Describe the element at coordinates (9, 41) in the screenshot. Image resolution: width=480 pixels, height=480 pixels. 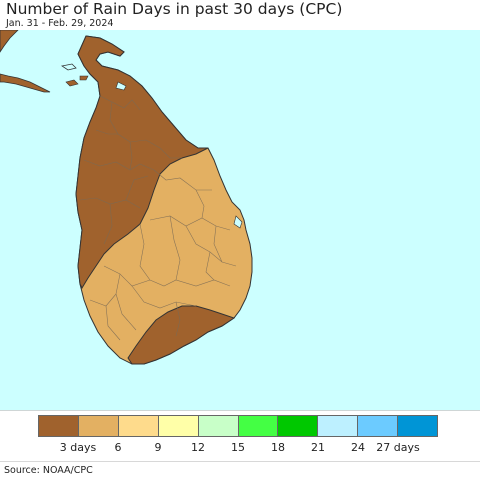
I see `india-landmass` at that location.